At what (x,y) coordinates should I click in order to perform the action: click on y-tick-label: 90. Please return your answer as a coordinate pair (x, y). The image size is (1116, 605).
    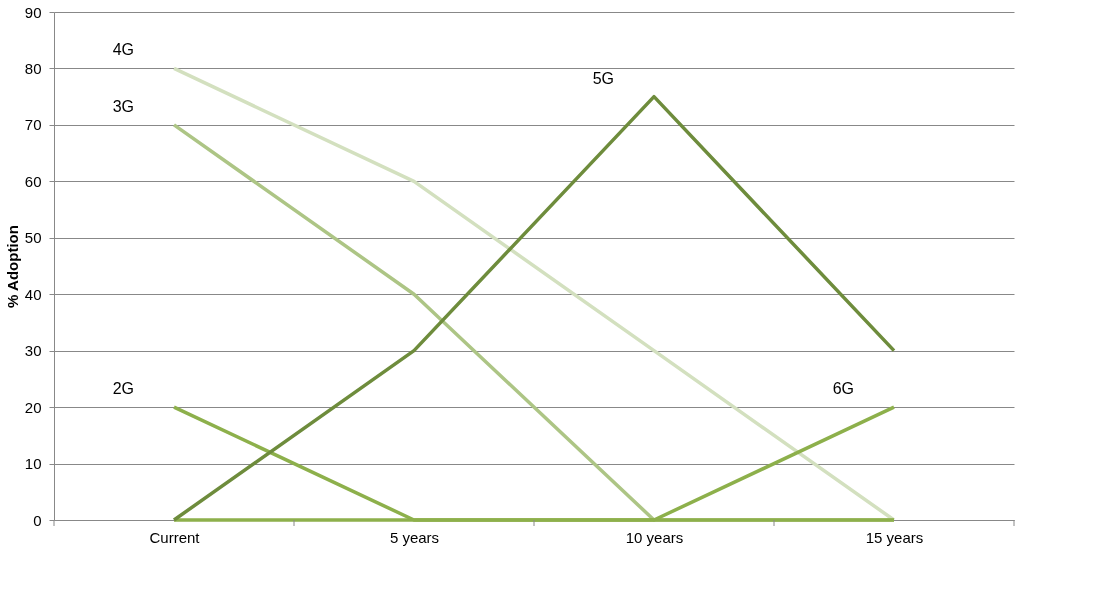
    Looking at the image, I should click on (33, 12).